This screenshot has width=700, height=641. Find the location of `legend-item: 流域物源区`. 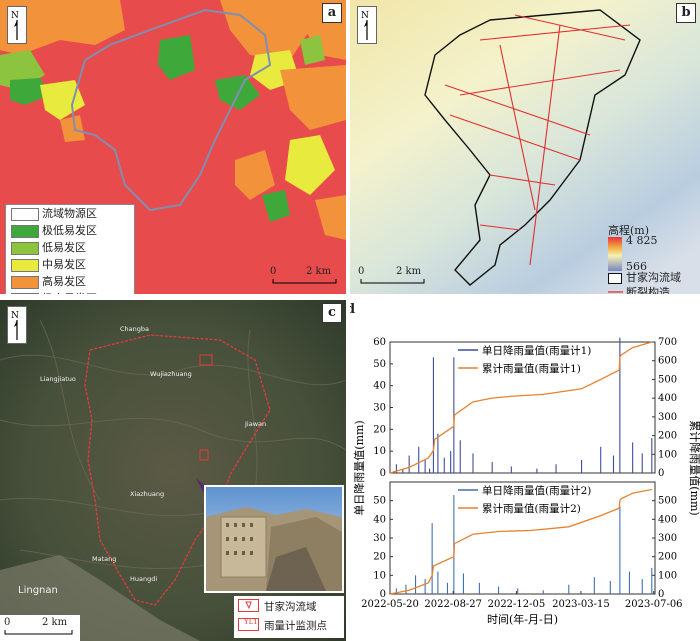

legend-item: 流域物源区 is located at coordinates (70, 213).